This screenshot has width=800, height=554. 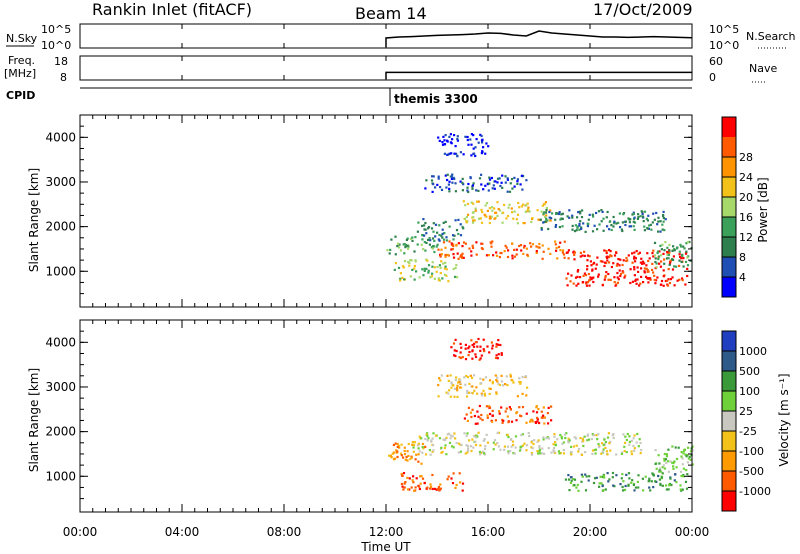 I want to click on colorbar-tick-label: 25, so click(x=746, y=411).